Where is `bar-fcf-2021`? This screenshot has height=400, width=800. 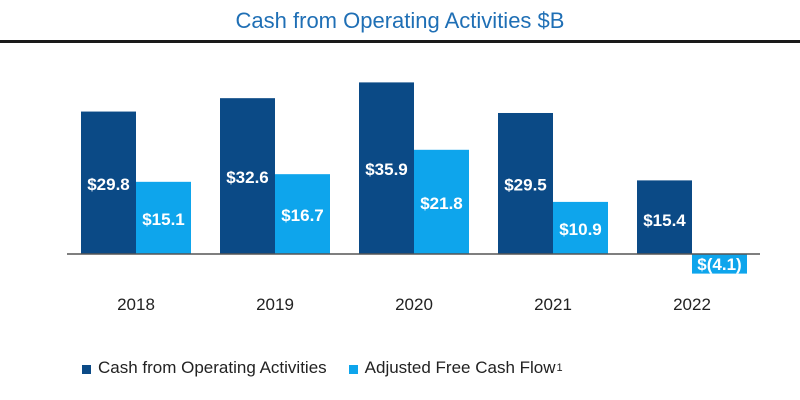 bar-fcf-2021 is located at coordinates (580, 227).